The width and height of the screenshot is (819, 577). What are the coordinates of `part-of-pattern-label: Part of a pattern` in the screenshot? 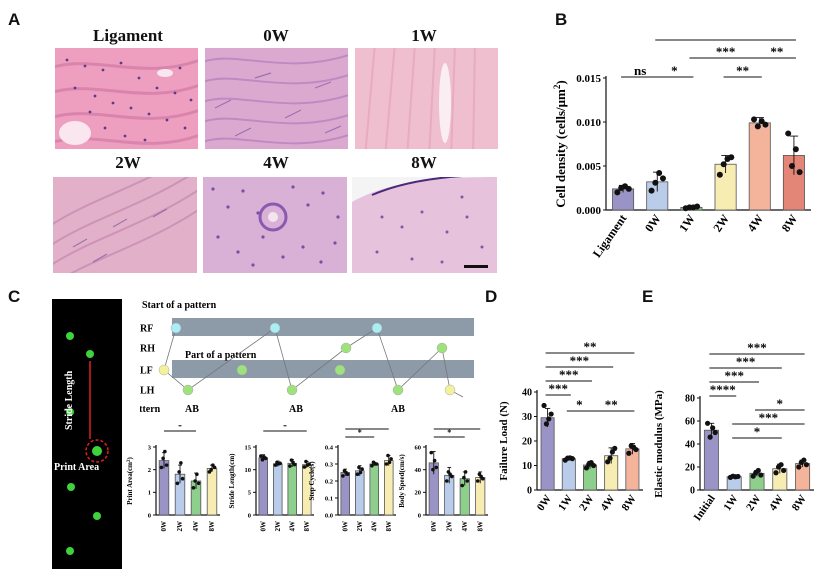 It's located at (221, 355).